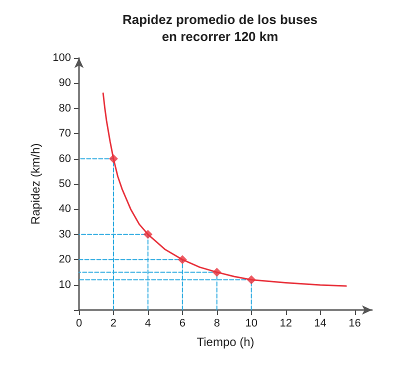  What do you see at coordinates (64, 158) in the screenshot?
I see `y-tick-label: 60` at bounding box center [64, 158].